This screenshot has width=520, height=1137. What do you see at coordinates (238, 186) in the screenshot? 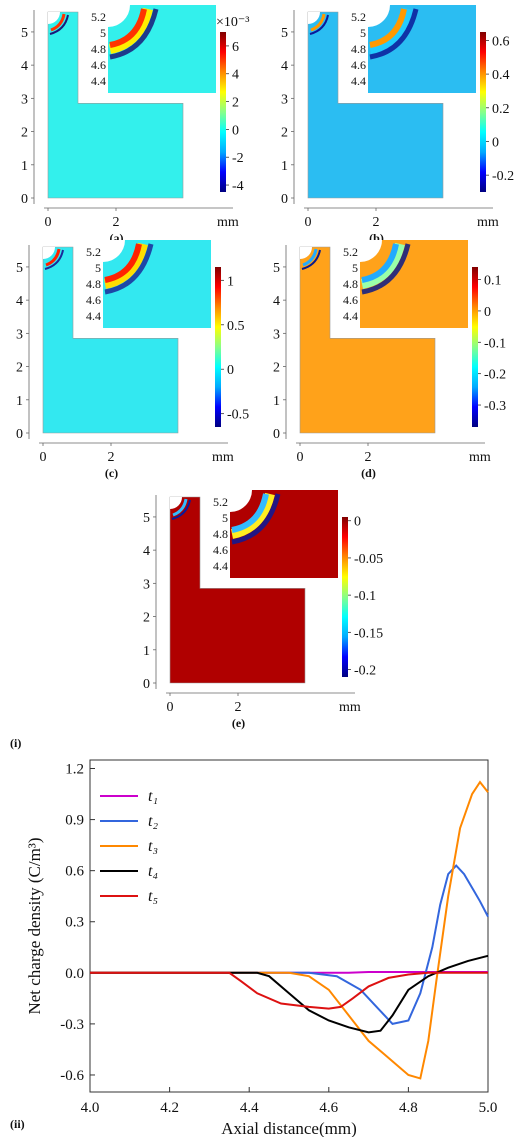
I see `colorbar-tick-label: -4` at bounding box center [238, 186].